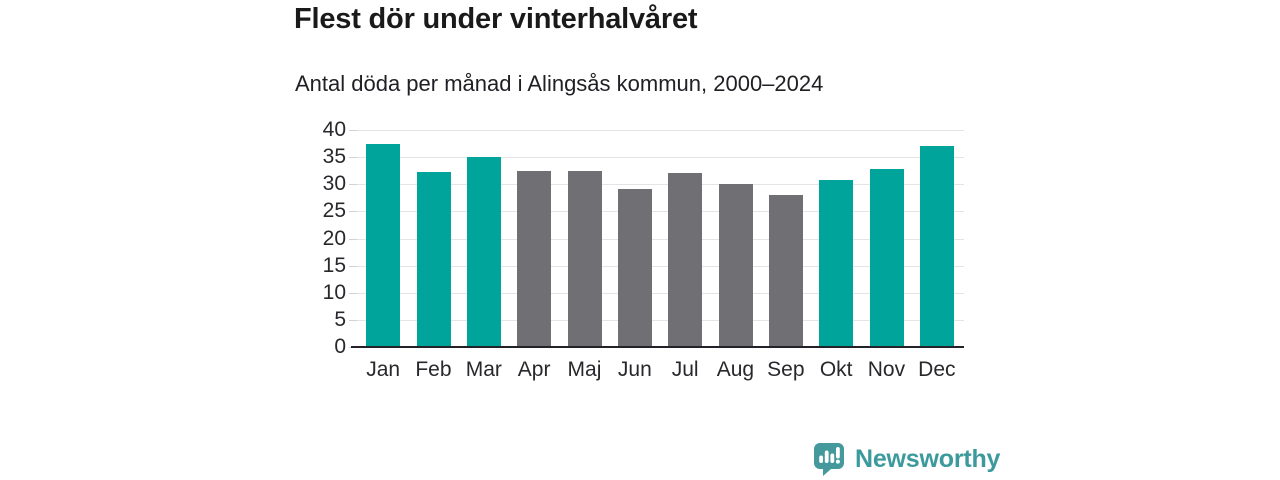 The width and height of the screenshot is (1280, 480). What do you see at coordinates (584, 369) in the screenshot?
I see `x-tick-label: Maj` at bounding box center [584, 369].